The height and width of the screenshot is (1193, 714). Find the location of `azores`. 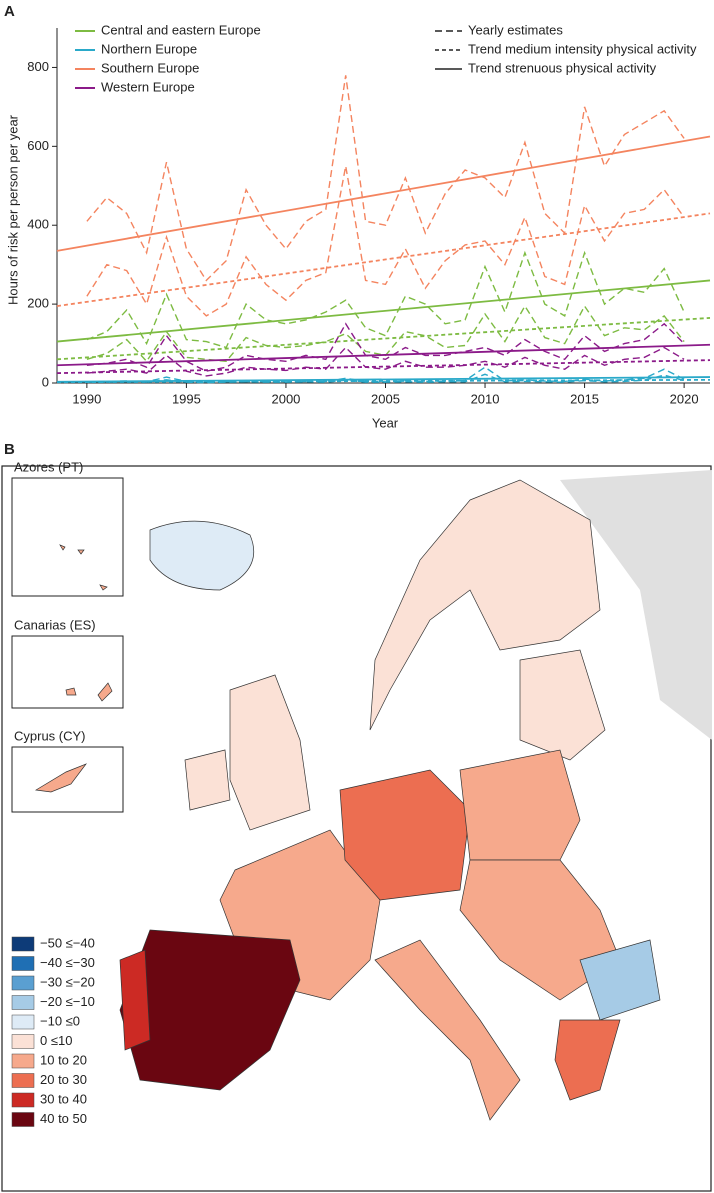

azores is located at coordinates (83, 567).